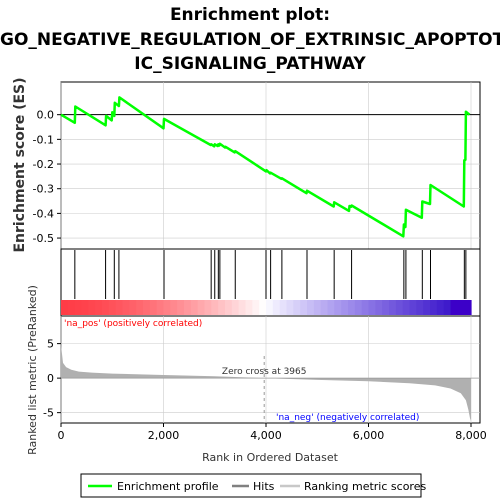 The width and height of the screenshot is (500, 500). What do you see at coordinates (264, 372) in the screenshot?
I see `zero-cross-label: Zero cross at 3965` at bounding box center [264, 372].